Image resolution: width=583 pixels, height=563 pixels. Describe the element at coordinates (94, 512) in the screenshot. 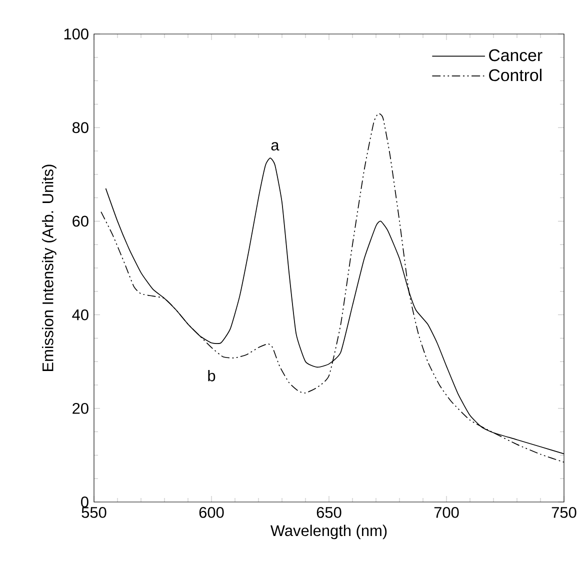

I see `x-tick-label: 550` at that location.